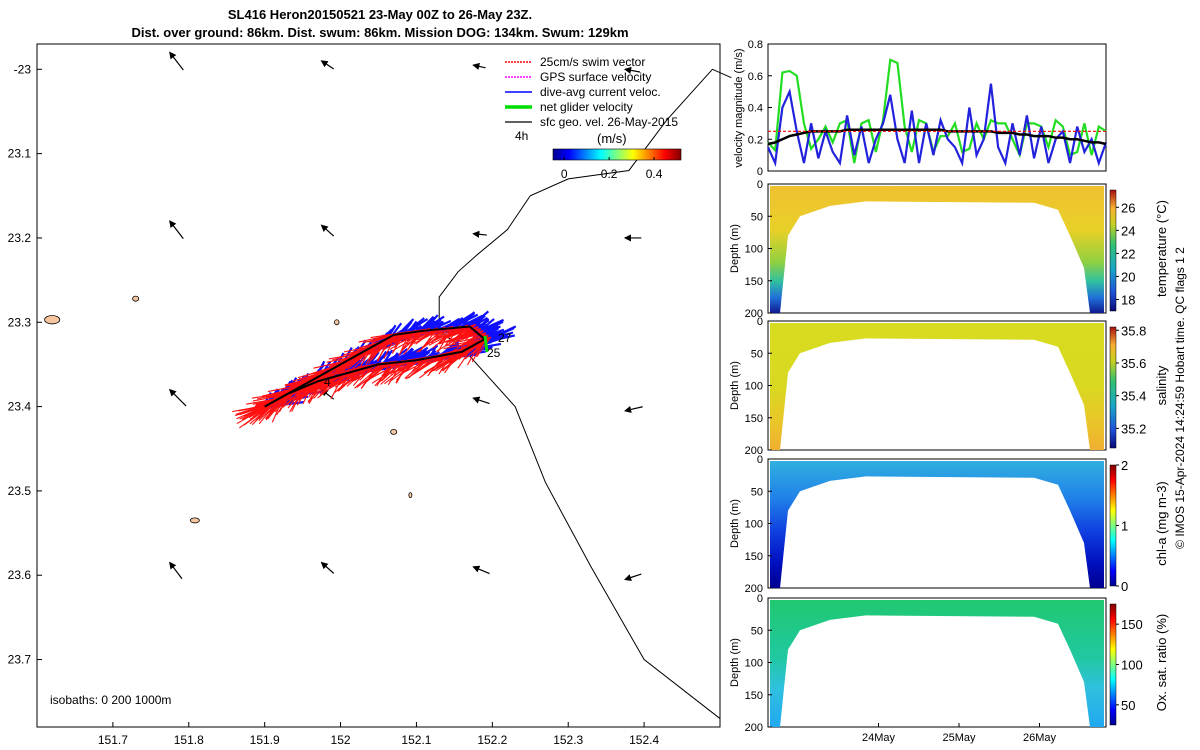 The width and height of the screenshot is (1200, 750). I want to click on map-x-tick-label: 152.4, so click(644, 740).